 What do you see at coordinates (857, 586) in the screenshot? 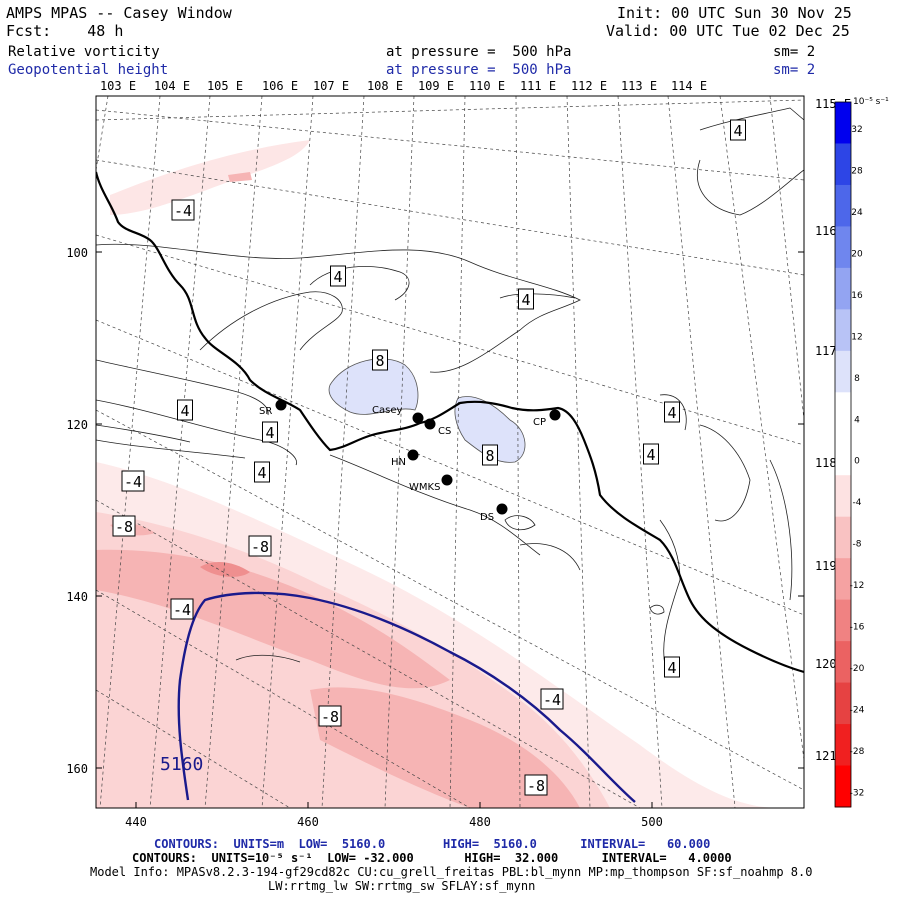
I see `colorbar-level: -12` at bounding box center [857, 586].